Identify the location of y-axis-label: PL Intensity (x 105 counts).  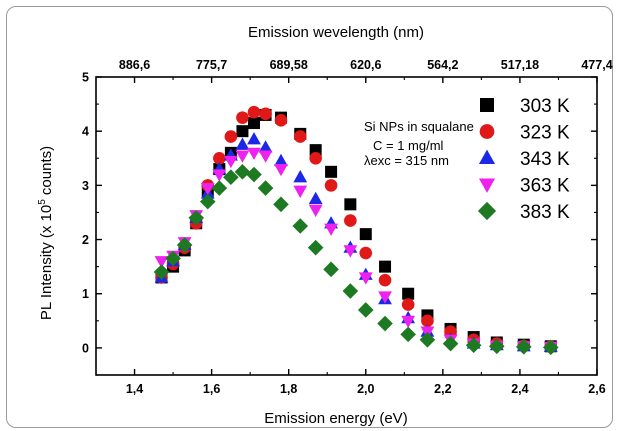
(46, 233).